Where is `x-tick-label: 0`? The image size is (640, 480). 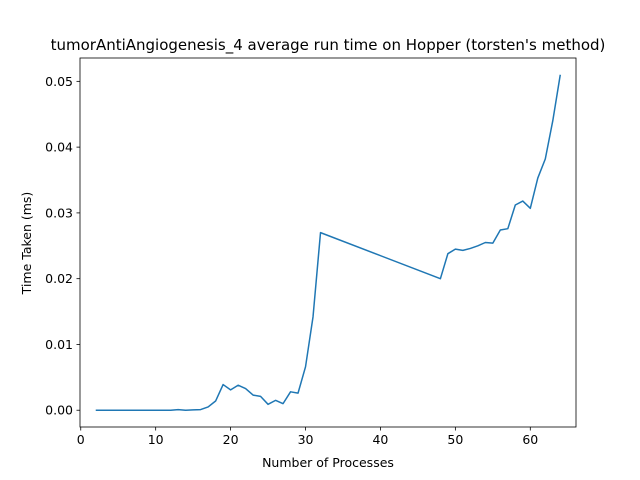
x-tick-label: 0 is located at coordinates (81, 439).